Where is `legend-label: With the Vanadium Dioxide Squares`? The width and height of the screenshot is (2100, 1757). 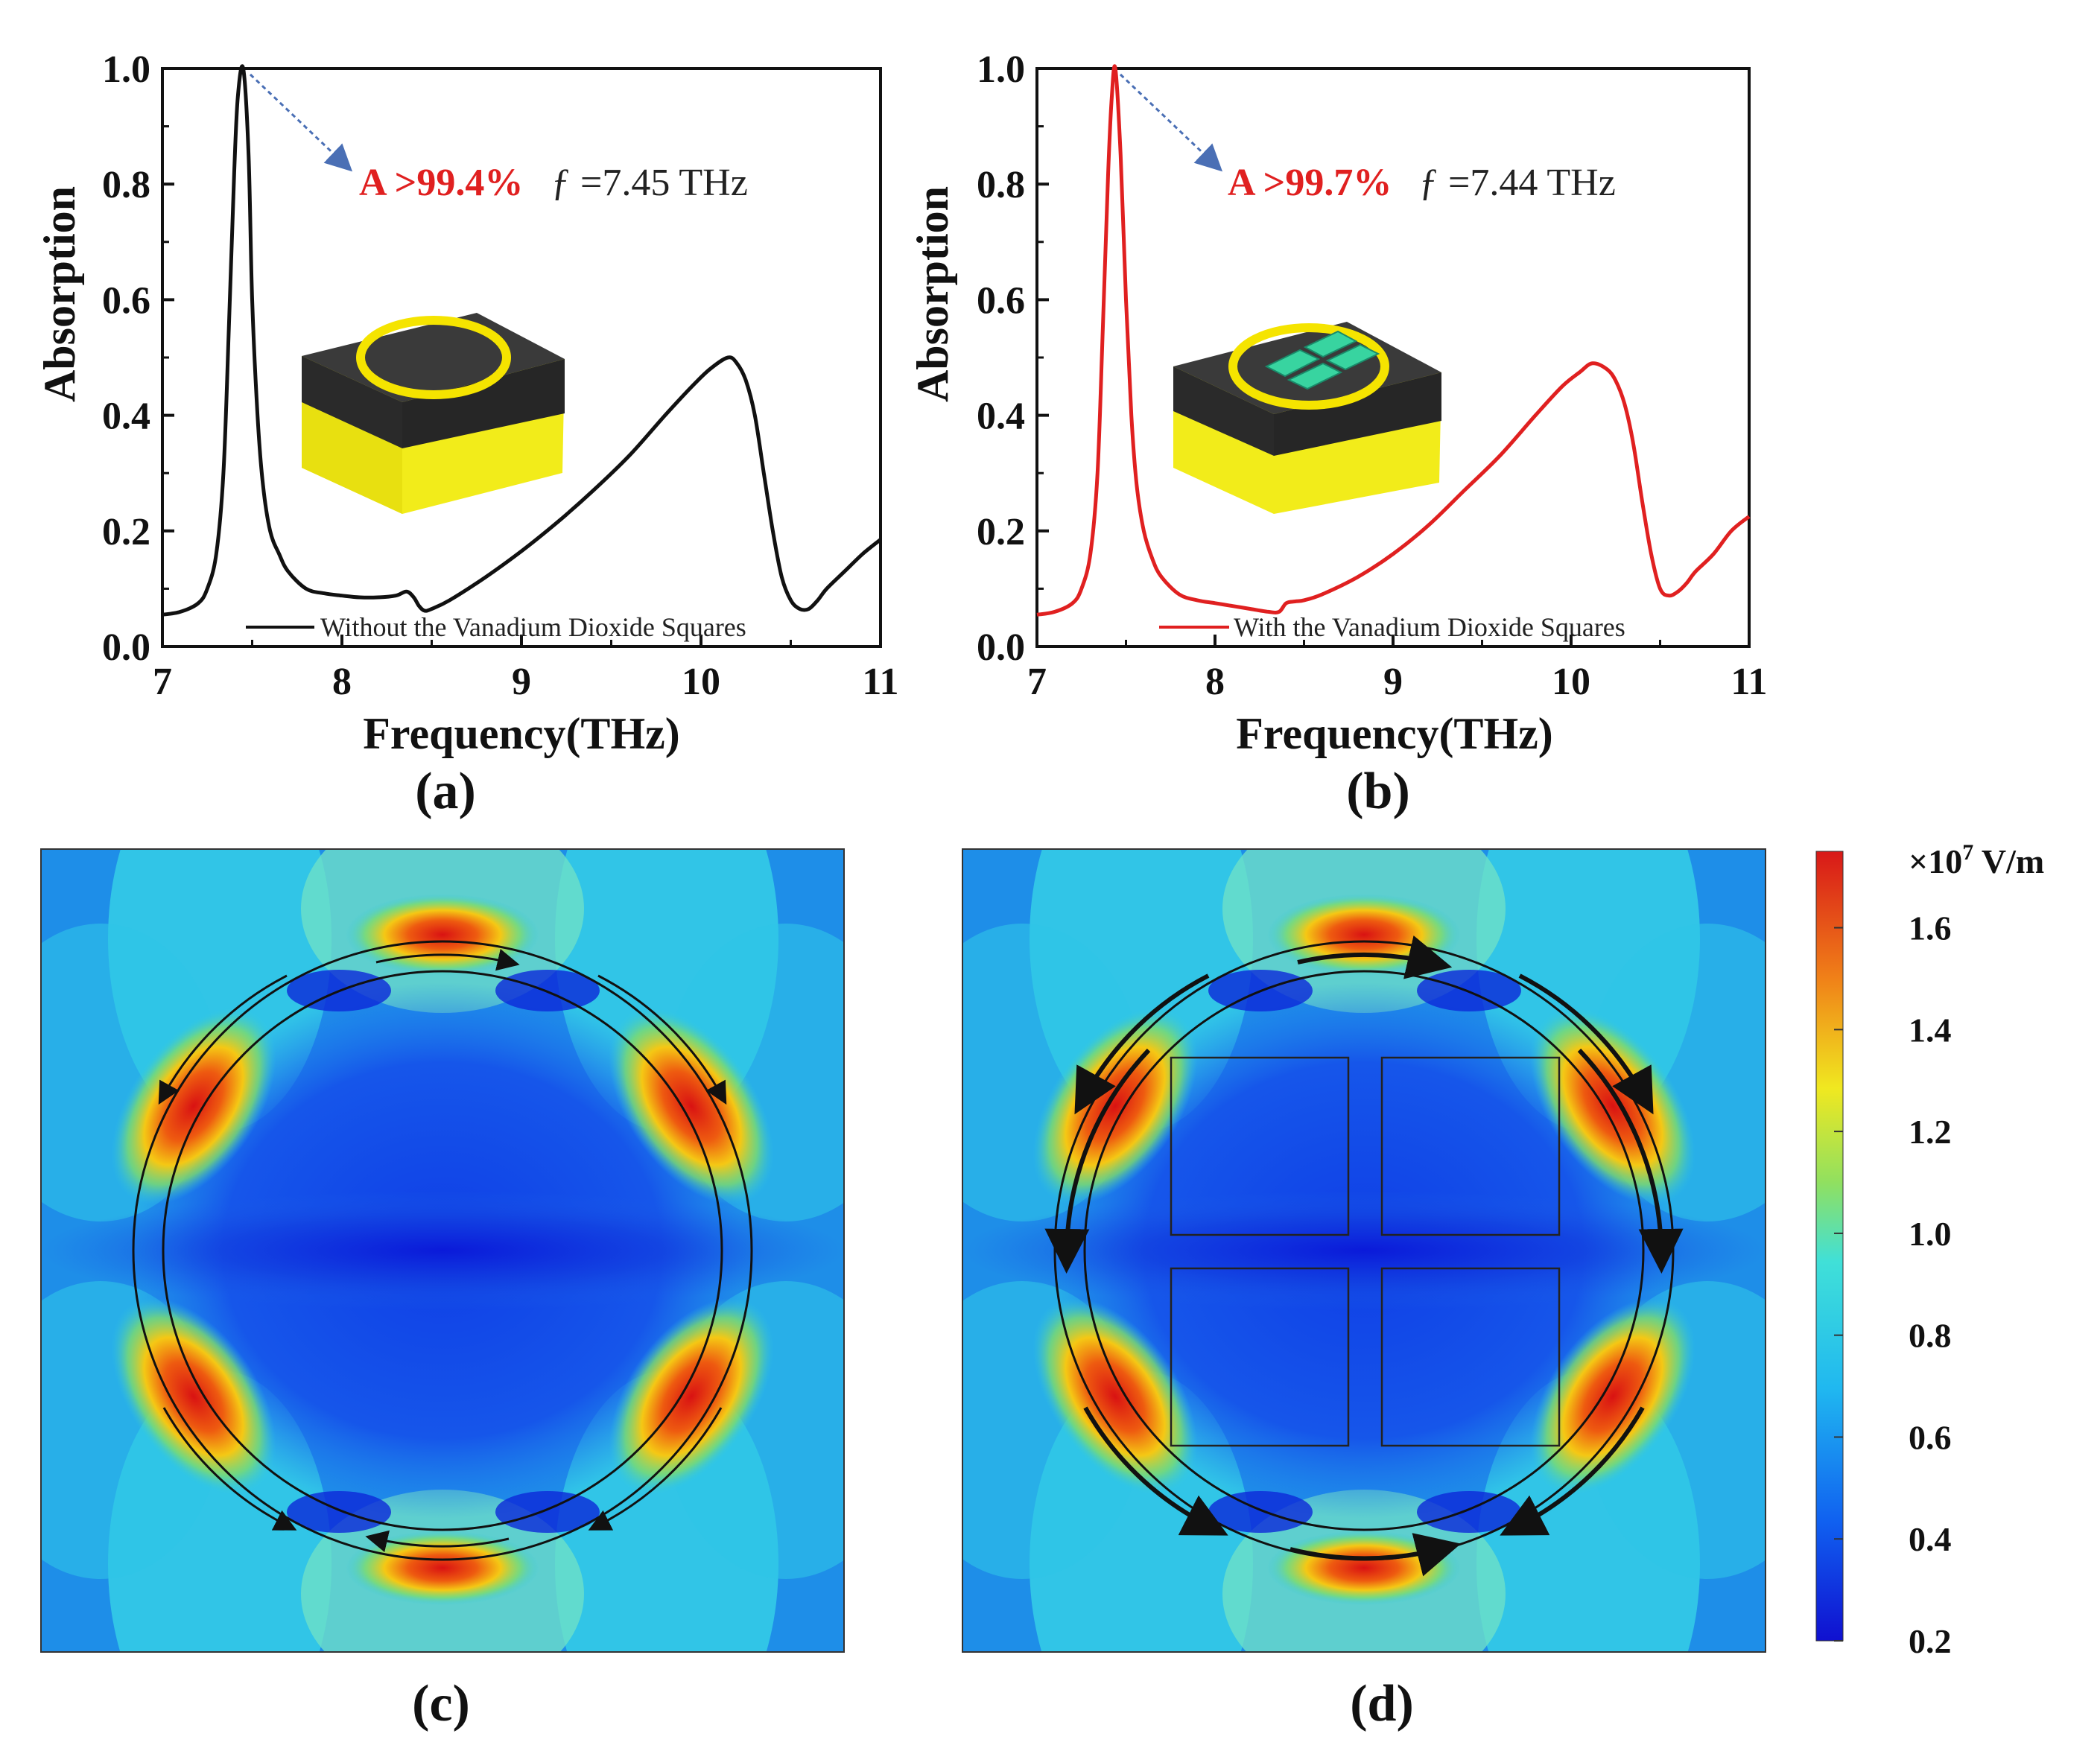 legend-label: With the Vanadium Dioxide Squares is located at coordinates (1429, 627).